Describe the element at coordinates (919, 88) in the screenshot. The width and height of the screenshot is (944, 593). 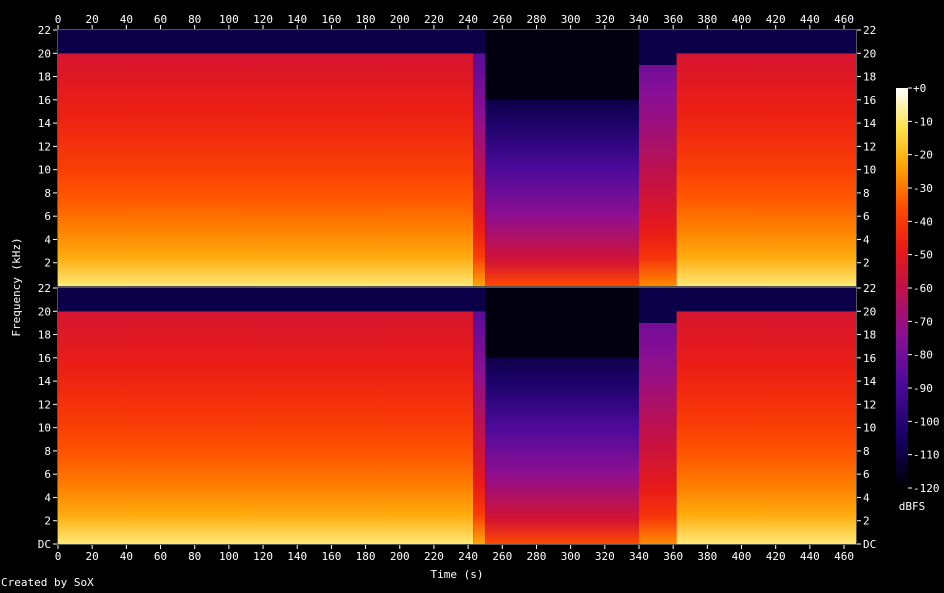
I see `colorbar-tick-label: +0` at that location.